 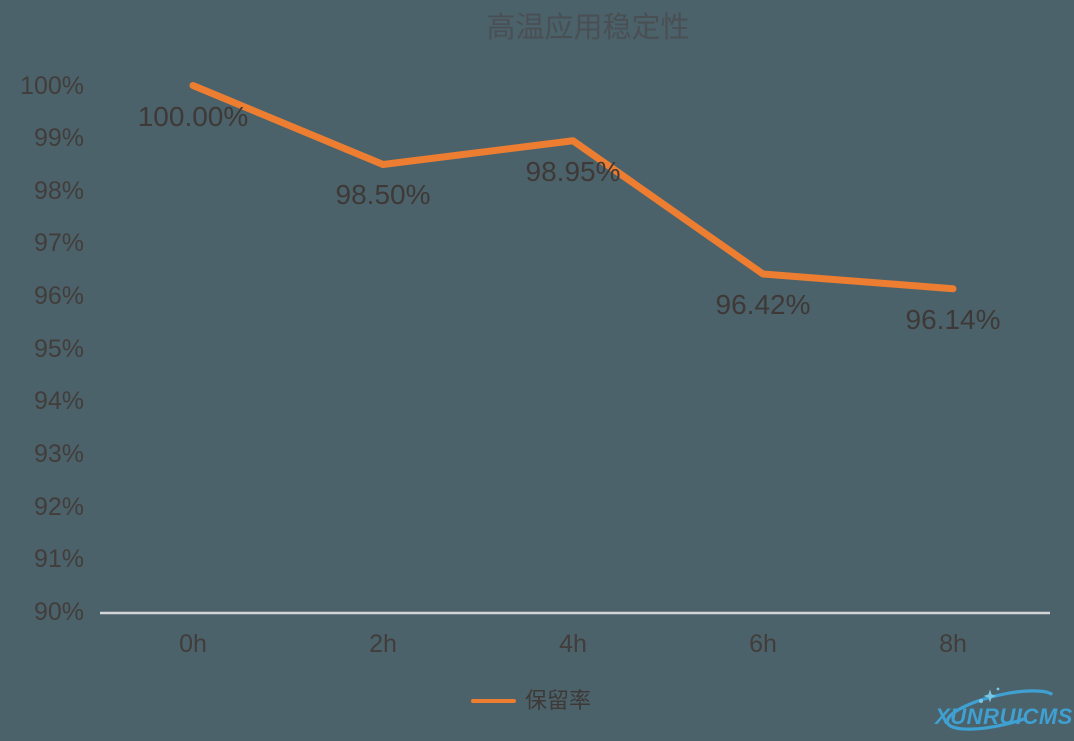 What do you see at coordinates (193, 116) in the screenshot?
I see `data-point-label: 100.00%` at bounding box center [193, 116].